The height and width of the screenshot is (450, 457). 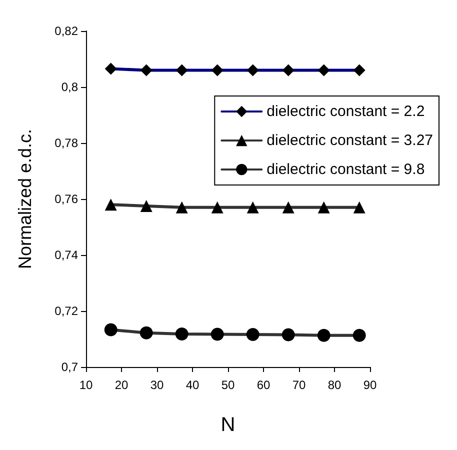 I want to click on x-tick-label: 90, so click(x=370, y=385).